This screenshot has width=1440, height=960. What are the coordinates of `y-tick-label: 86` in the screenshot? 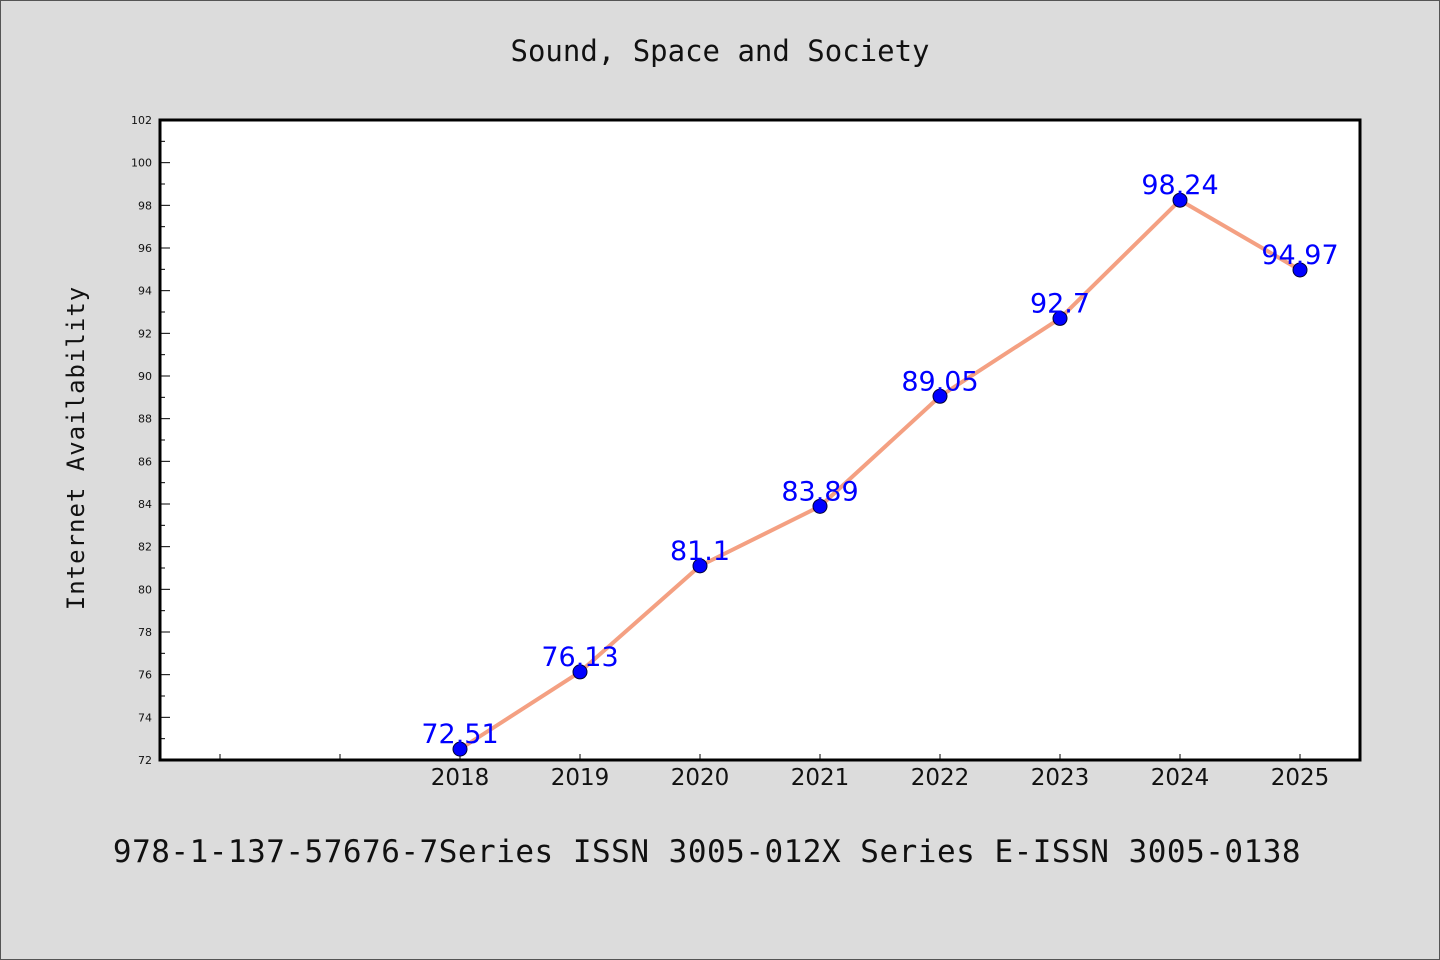 It's located at (145, 461).